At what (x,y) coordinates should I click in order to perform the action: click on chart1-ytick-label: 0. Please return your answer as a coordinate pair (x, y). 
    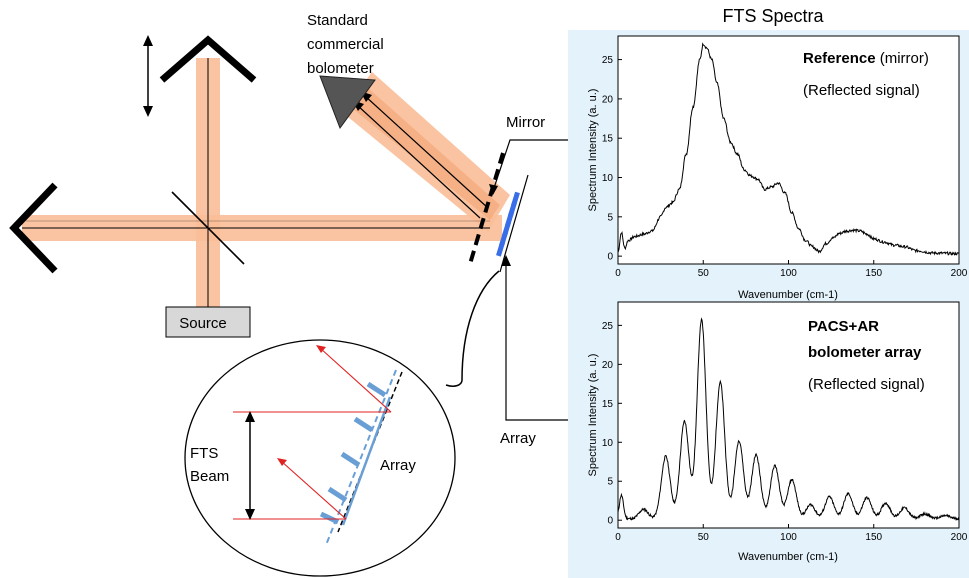
    Looking at the image, I should click on (610, 257).